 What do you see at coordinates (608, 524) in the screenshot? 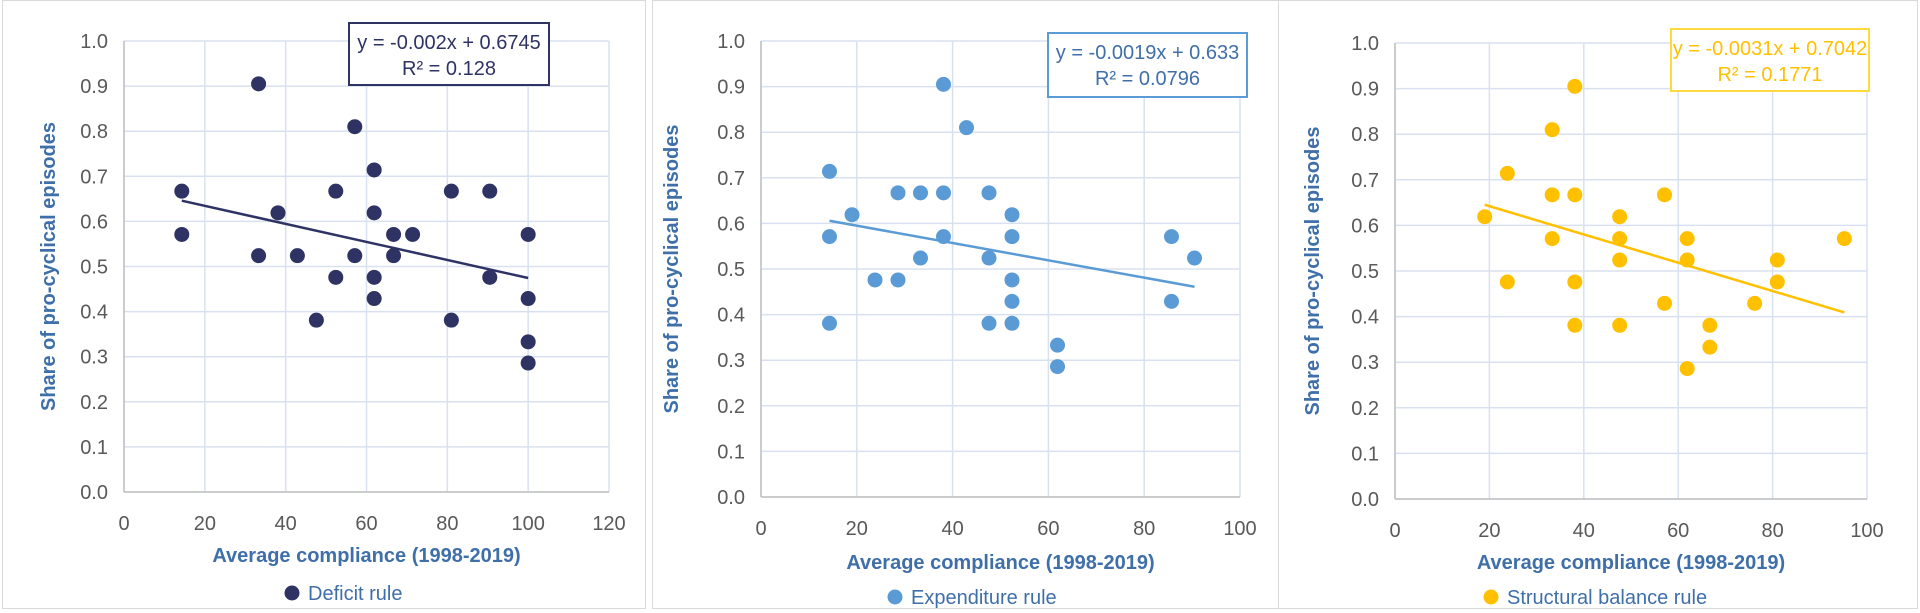
I see `x-tick-label: 120` at bounding box center [608, 524].